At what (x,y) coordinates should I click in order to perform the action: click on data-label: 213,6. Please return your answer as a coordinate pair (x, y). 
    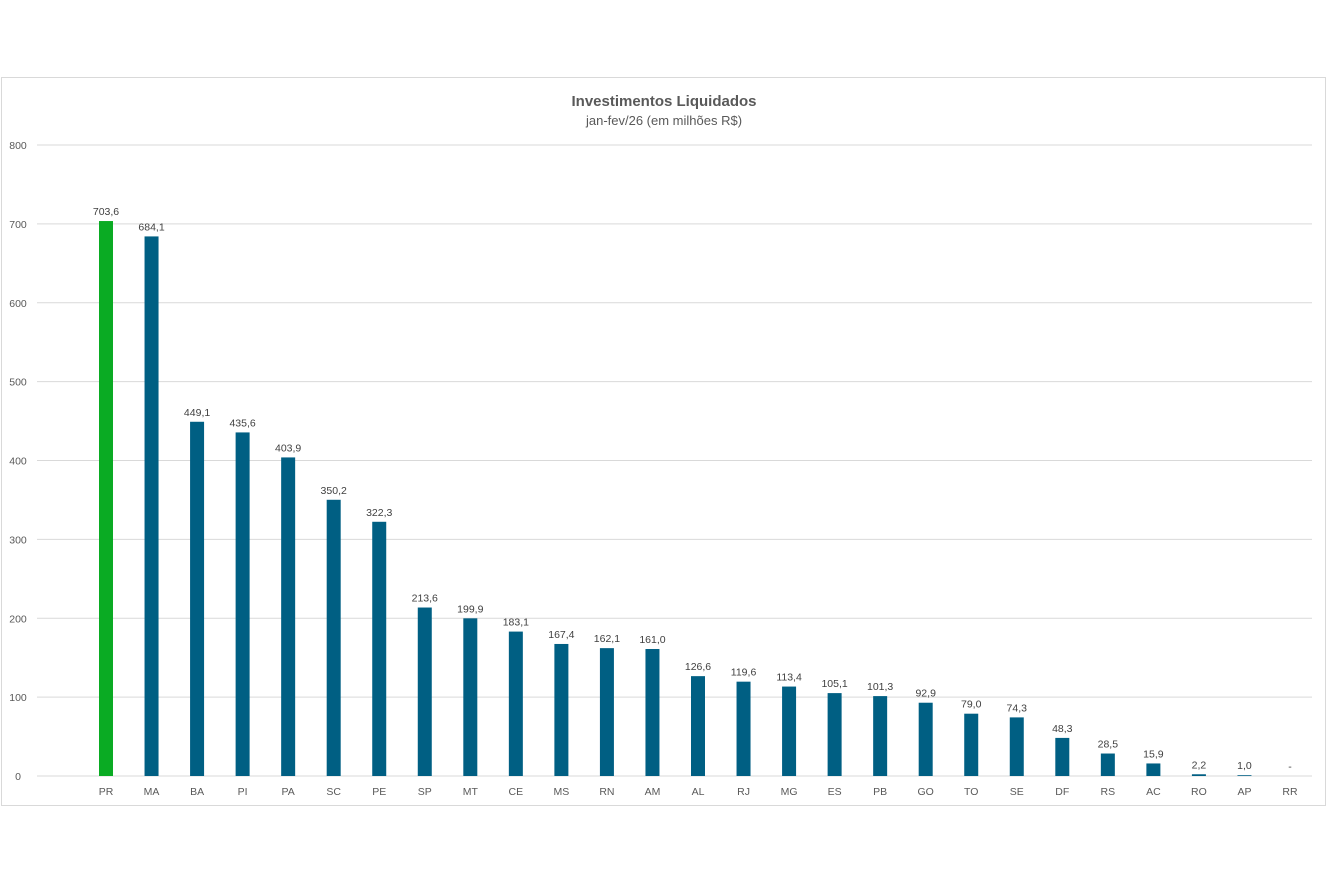
    Looking at the image, I should click on (425, 599).